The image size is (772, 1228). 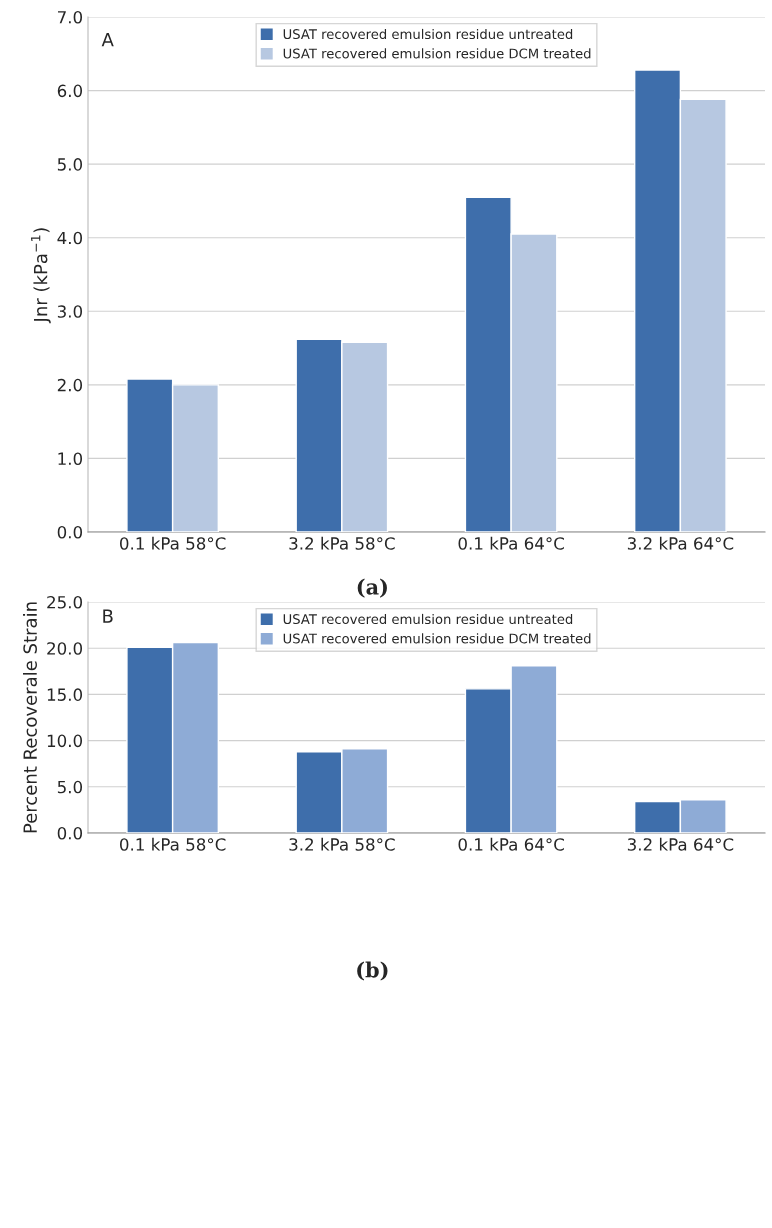 I want to click on y-tick-label: 15.0, so click(x=65, y=694).